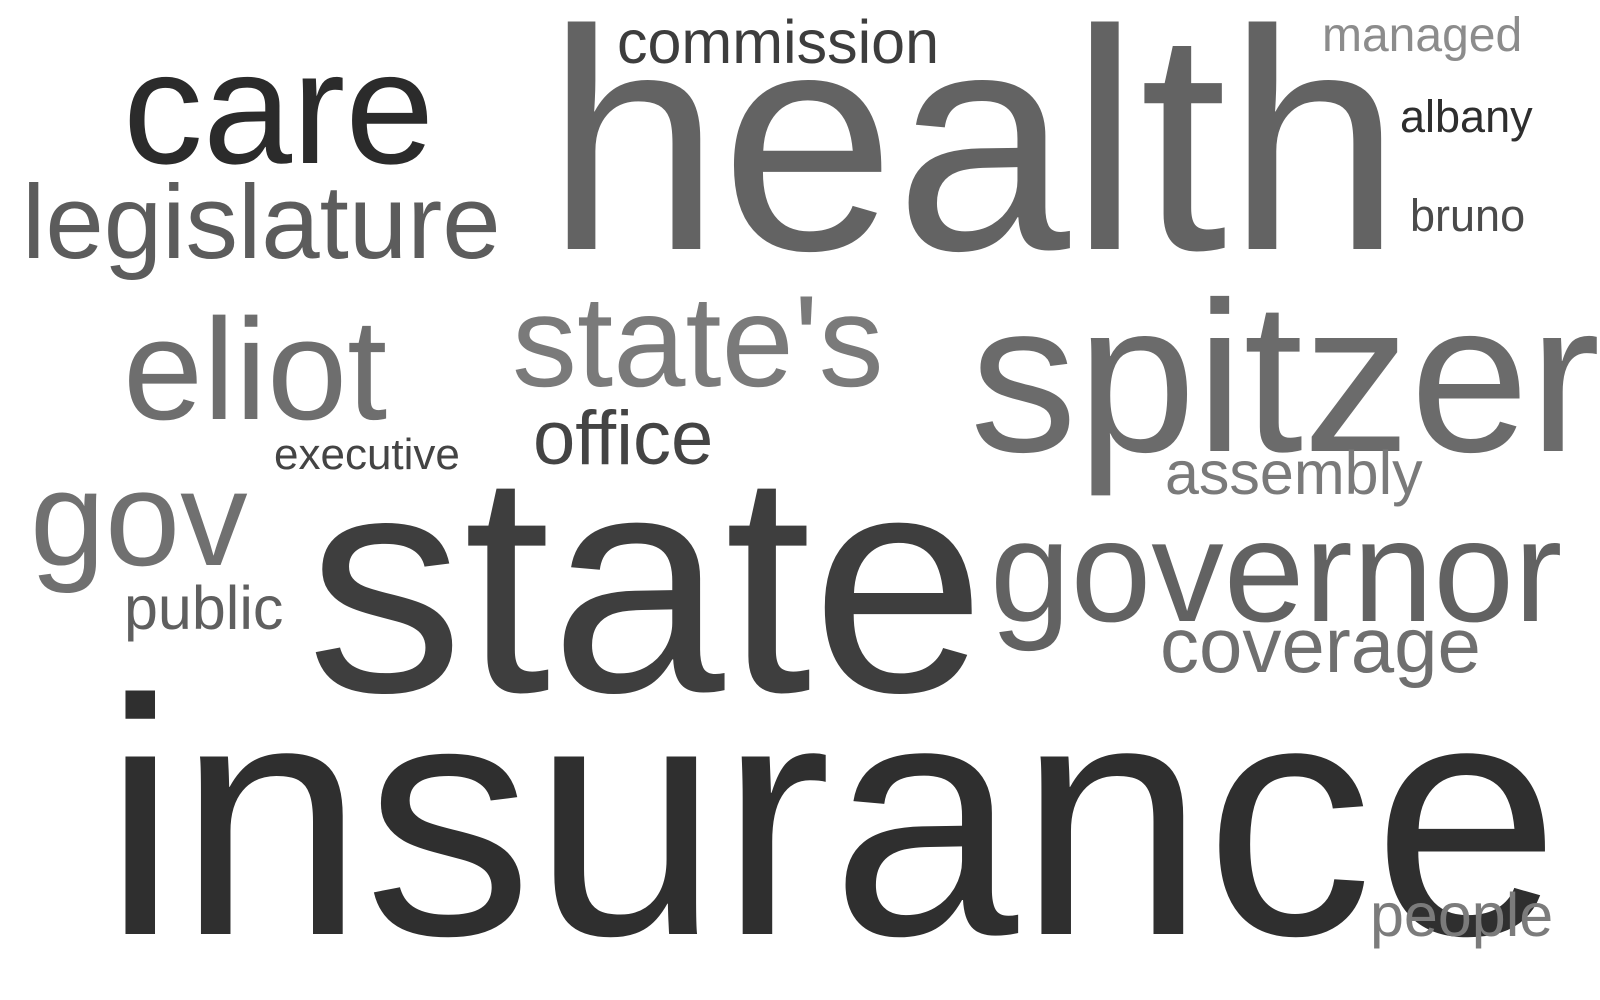 Image resolution: width=1600 pixels, height=1000 pixels. What do you see at coordinates (1285, 377) in the screenshot?
I see `word-spitzer: spitzer` at bounding box center [1285, 377].